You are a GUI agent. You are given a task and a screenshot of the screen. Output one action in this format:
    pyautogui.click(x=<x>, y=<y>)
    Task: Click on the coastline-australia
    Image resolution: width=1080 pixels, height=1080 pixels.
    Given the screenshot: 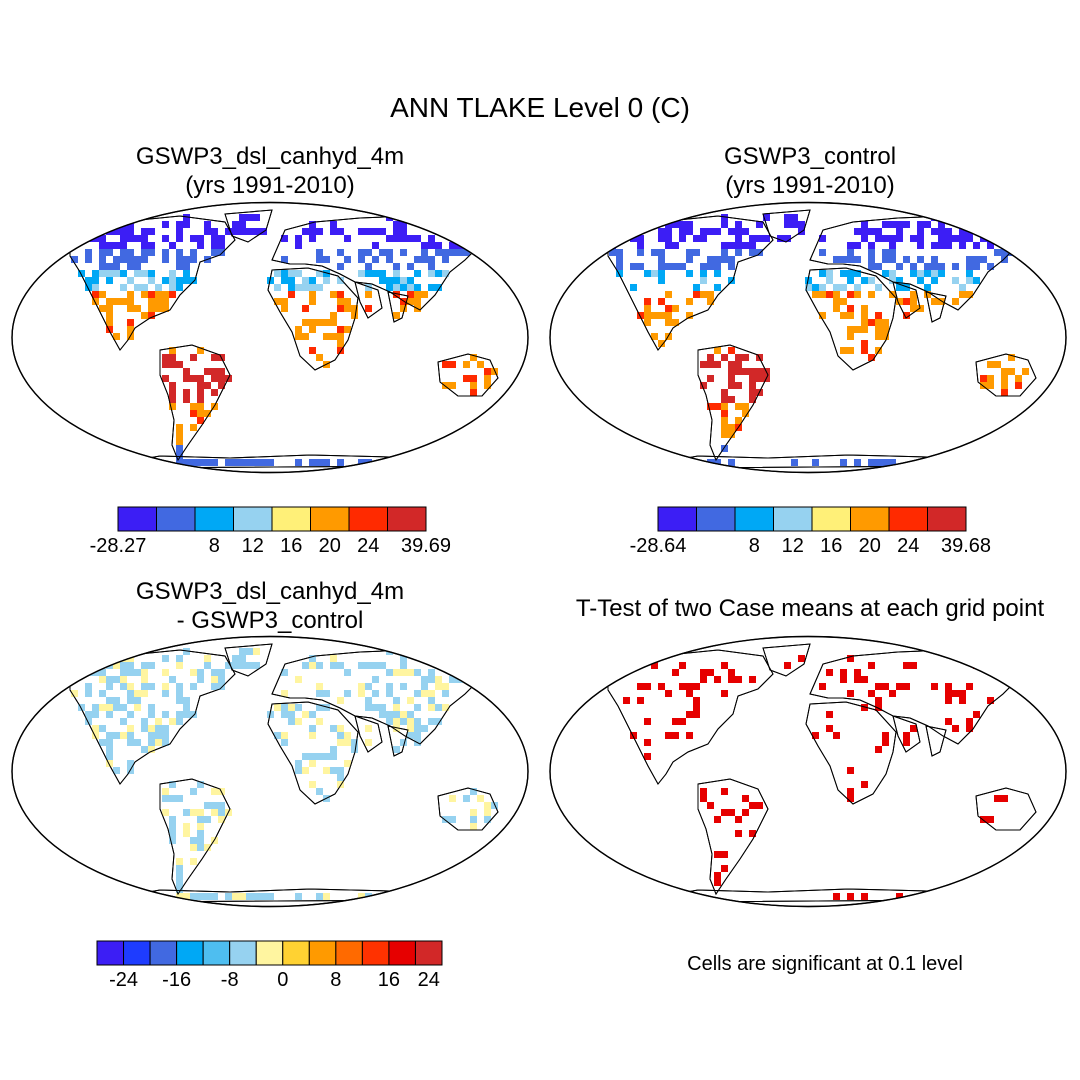 What is the action you would take?
    pyautogui.click(x=468, y=809)
    